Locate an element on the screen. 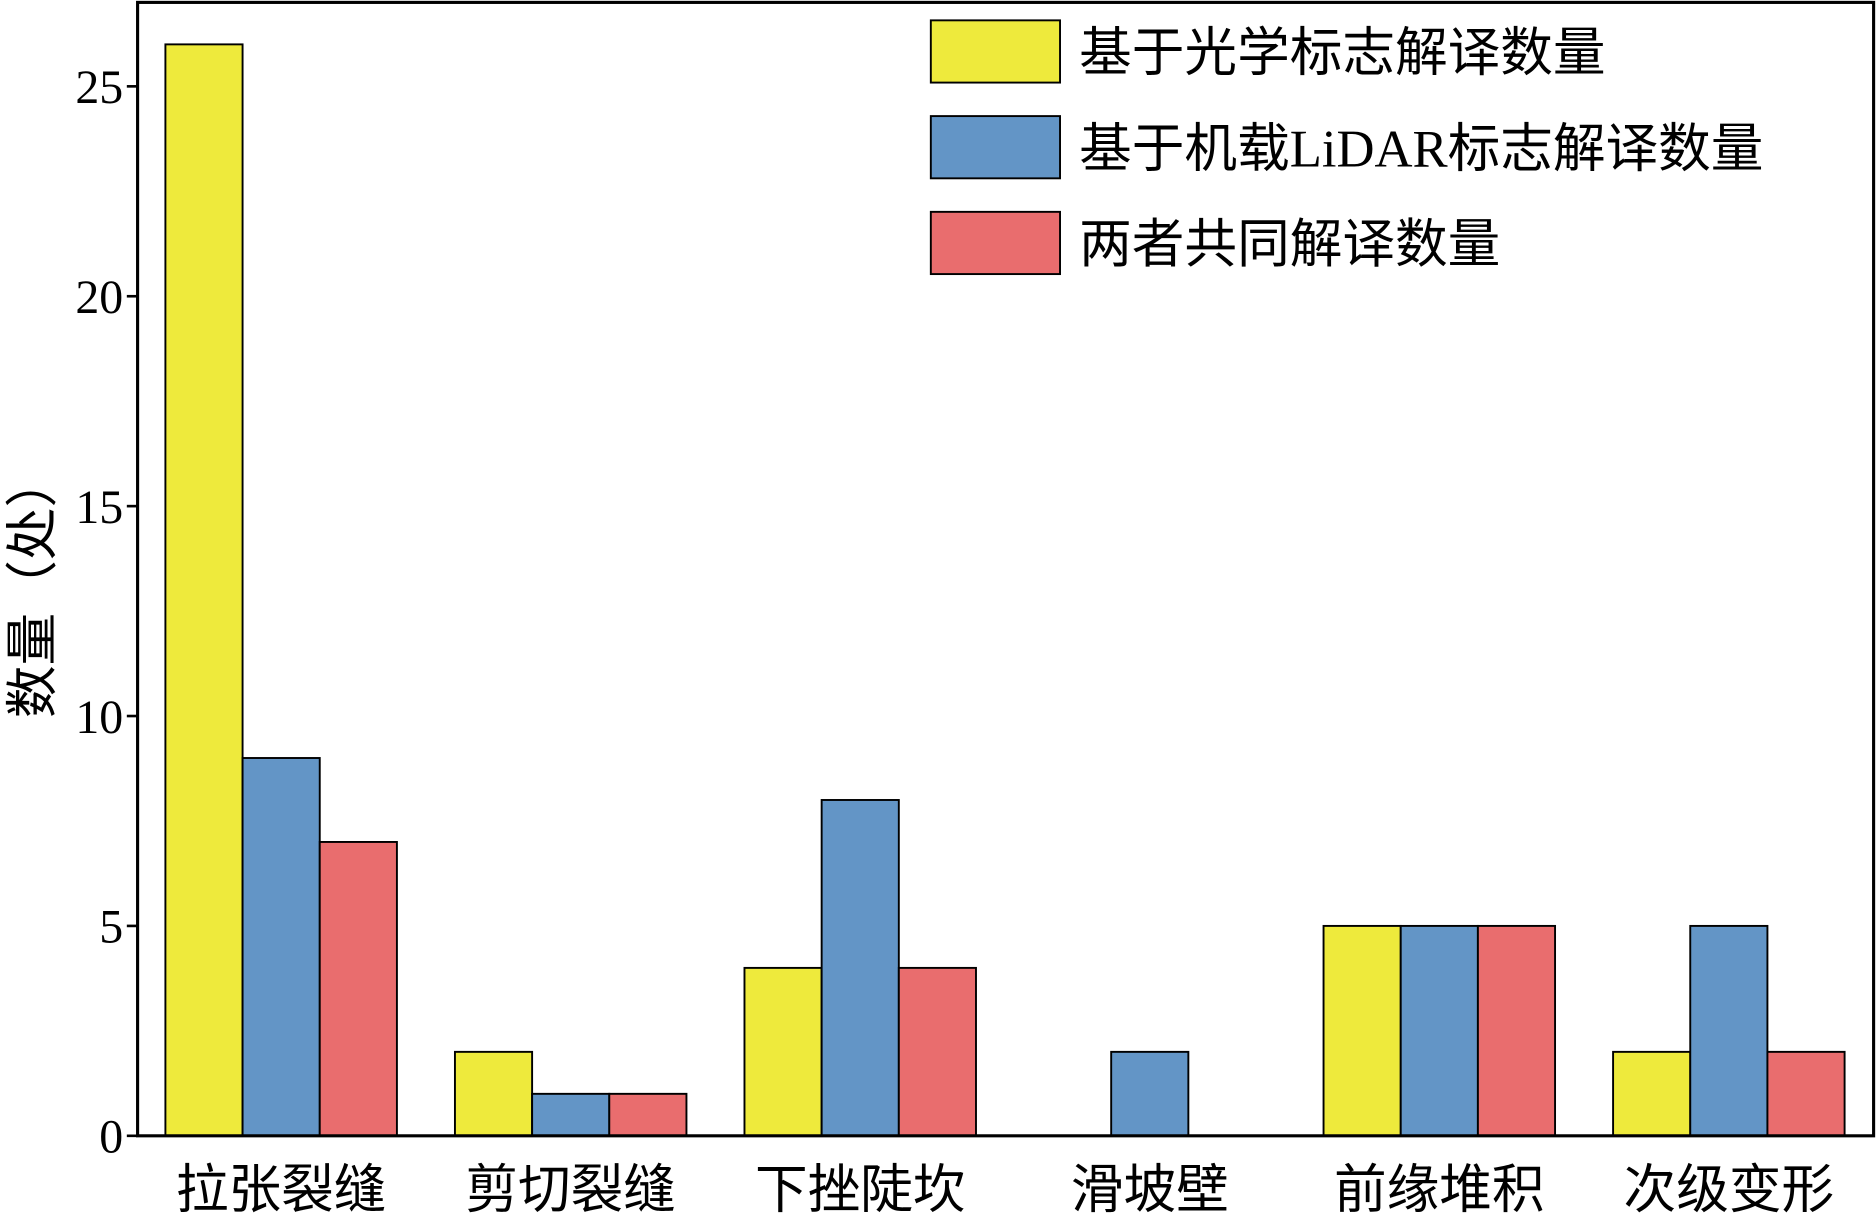 The image size is (1876, 1216). legend-label-2: 基于机载LiDAR标志解译数量 is located at coordinates (1421, 149).